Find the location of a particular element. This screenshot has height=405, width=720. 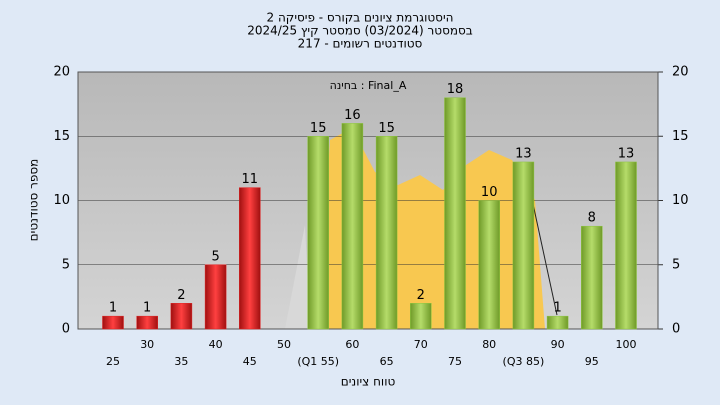

y-tick-label: 0 is located at coordinates (66, 329).